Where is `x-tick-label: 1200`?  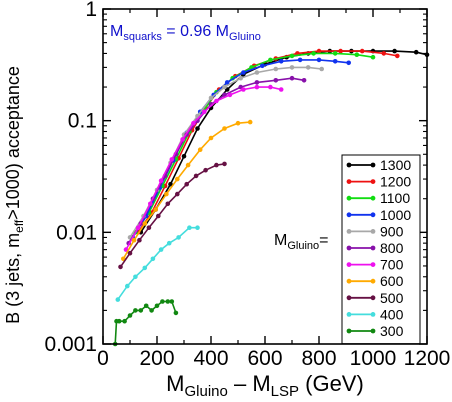 x-tick-label: 1200 is located at coordinates (427, 358).